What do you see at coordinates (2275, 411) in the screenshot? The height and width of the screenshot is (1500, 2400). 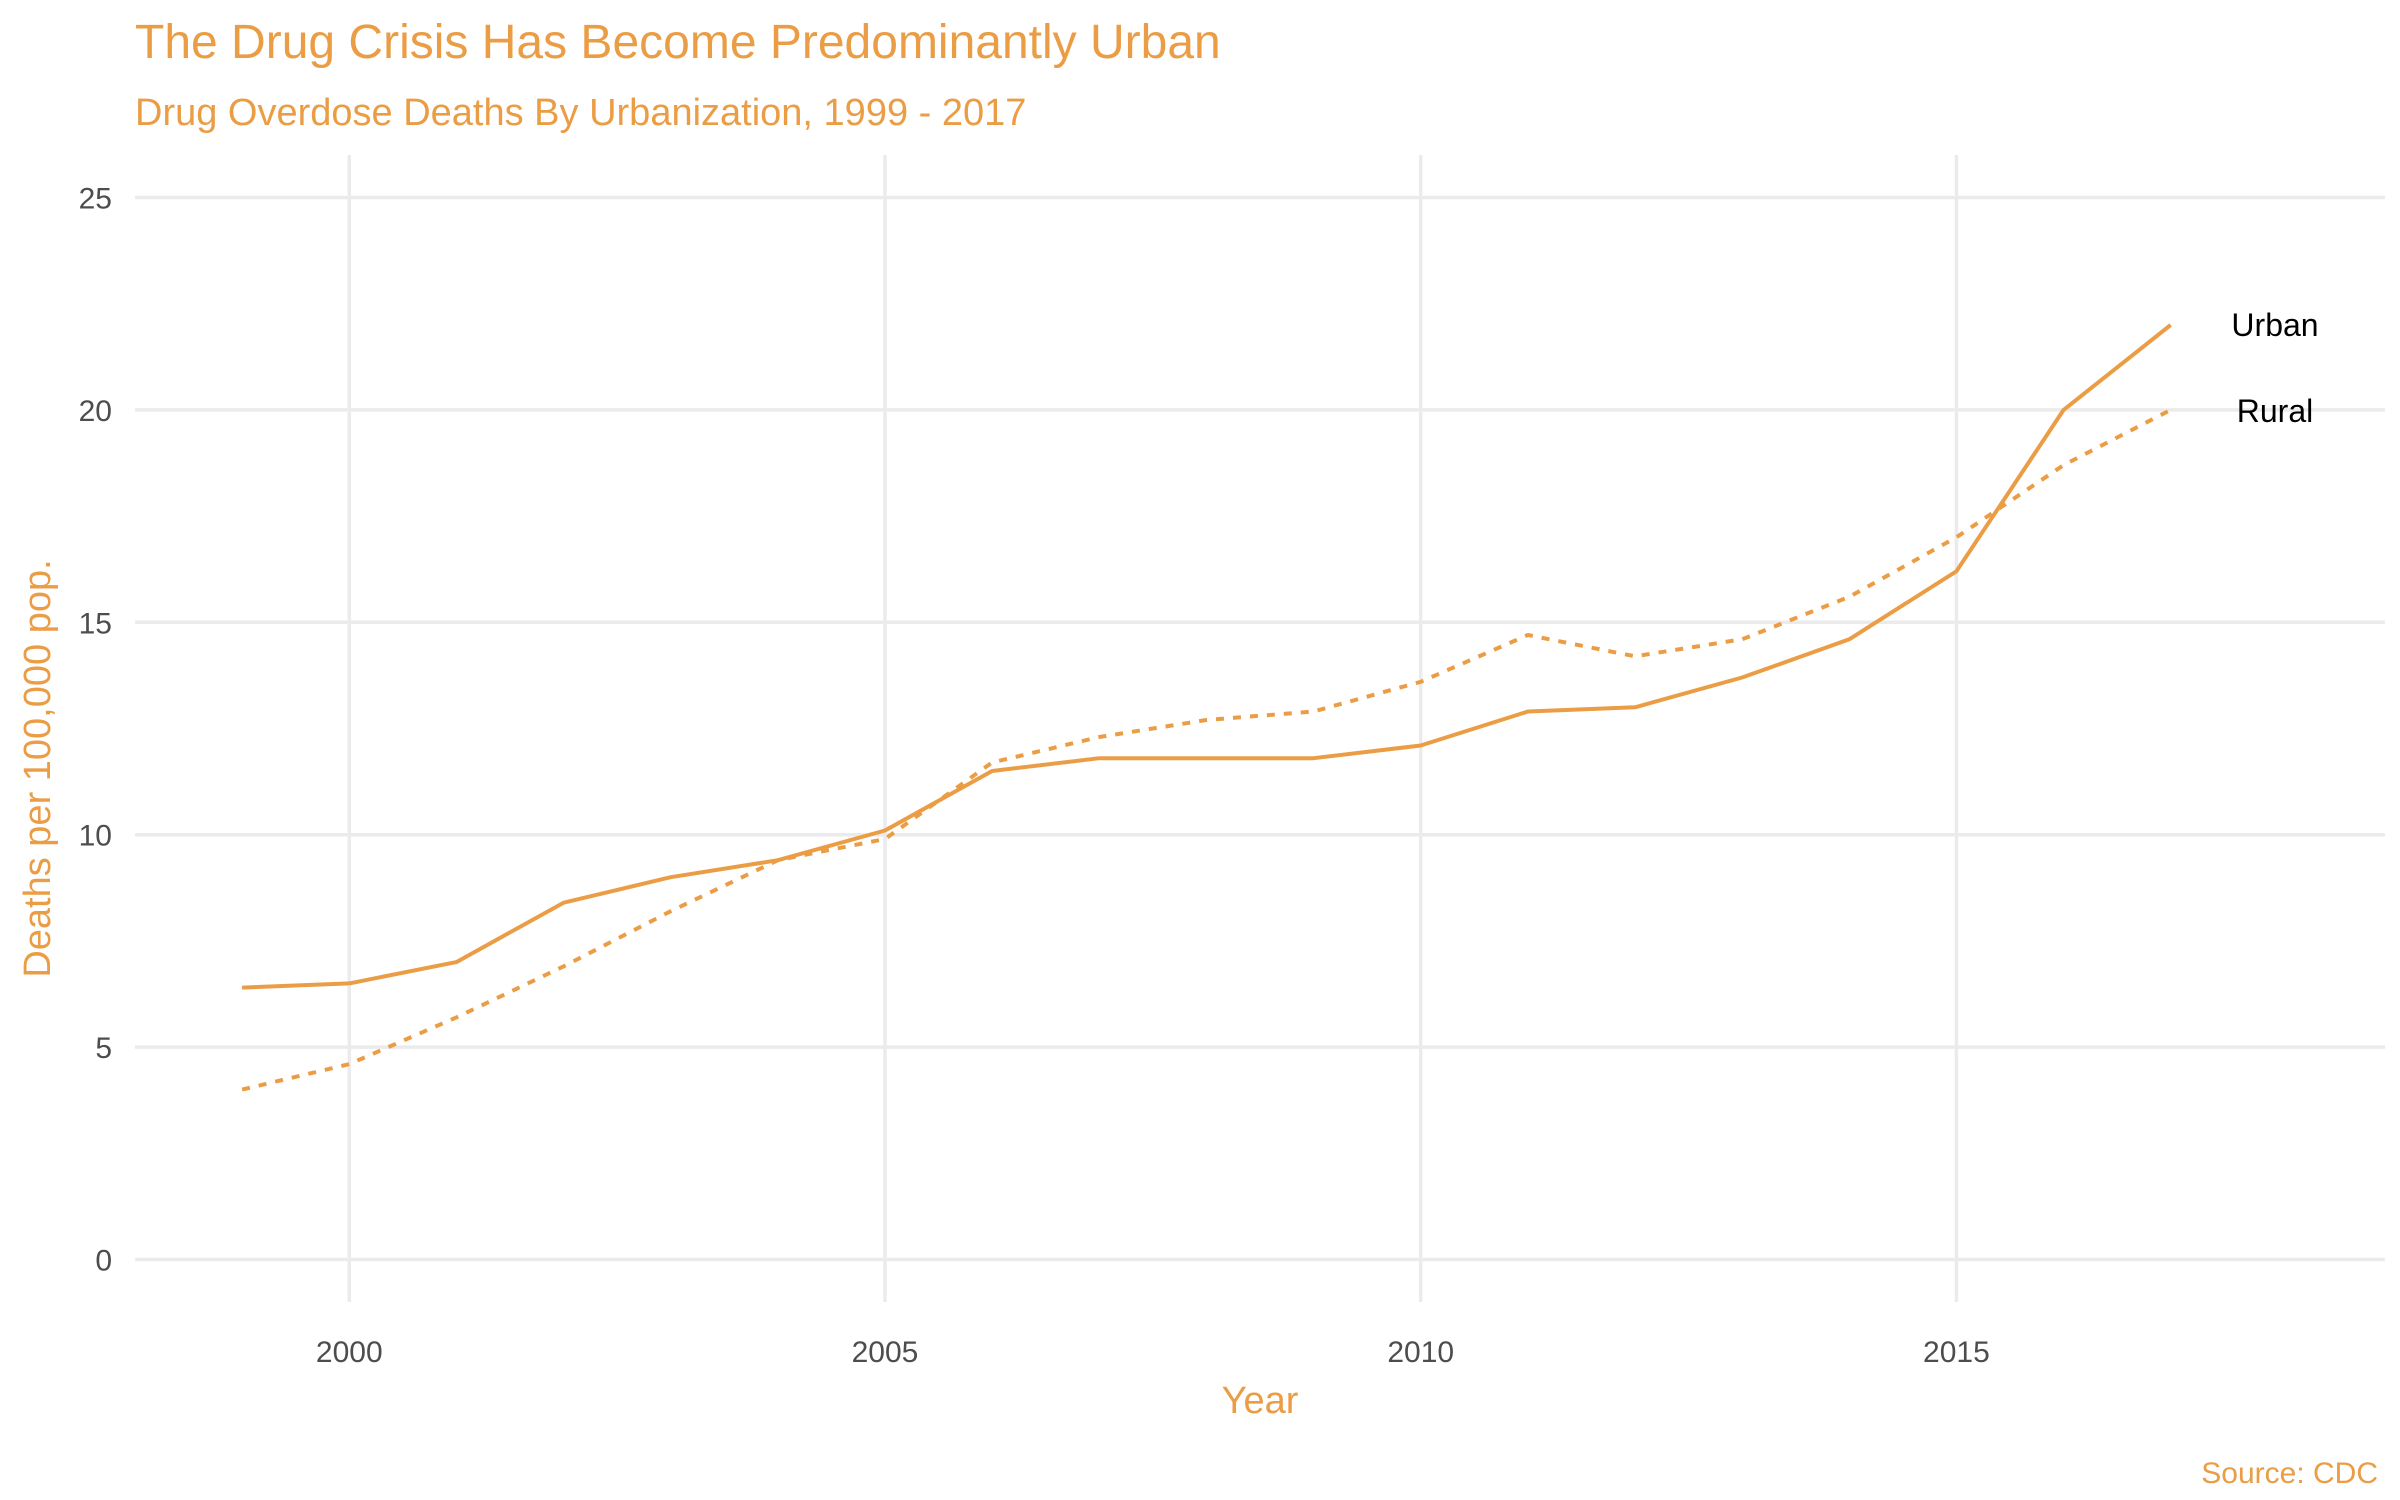 I see `series-label-rural: Rural` at bounding box center [2275, 411].